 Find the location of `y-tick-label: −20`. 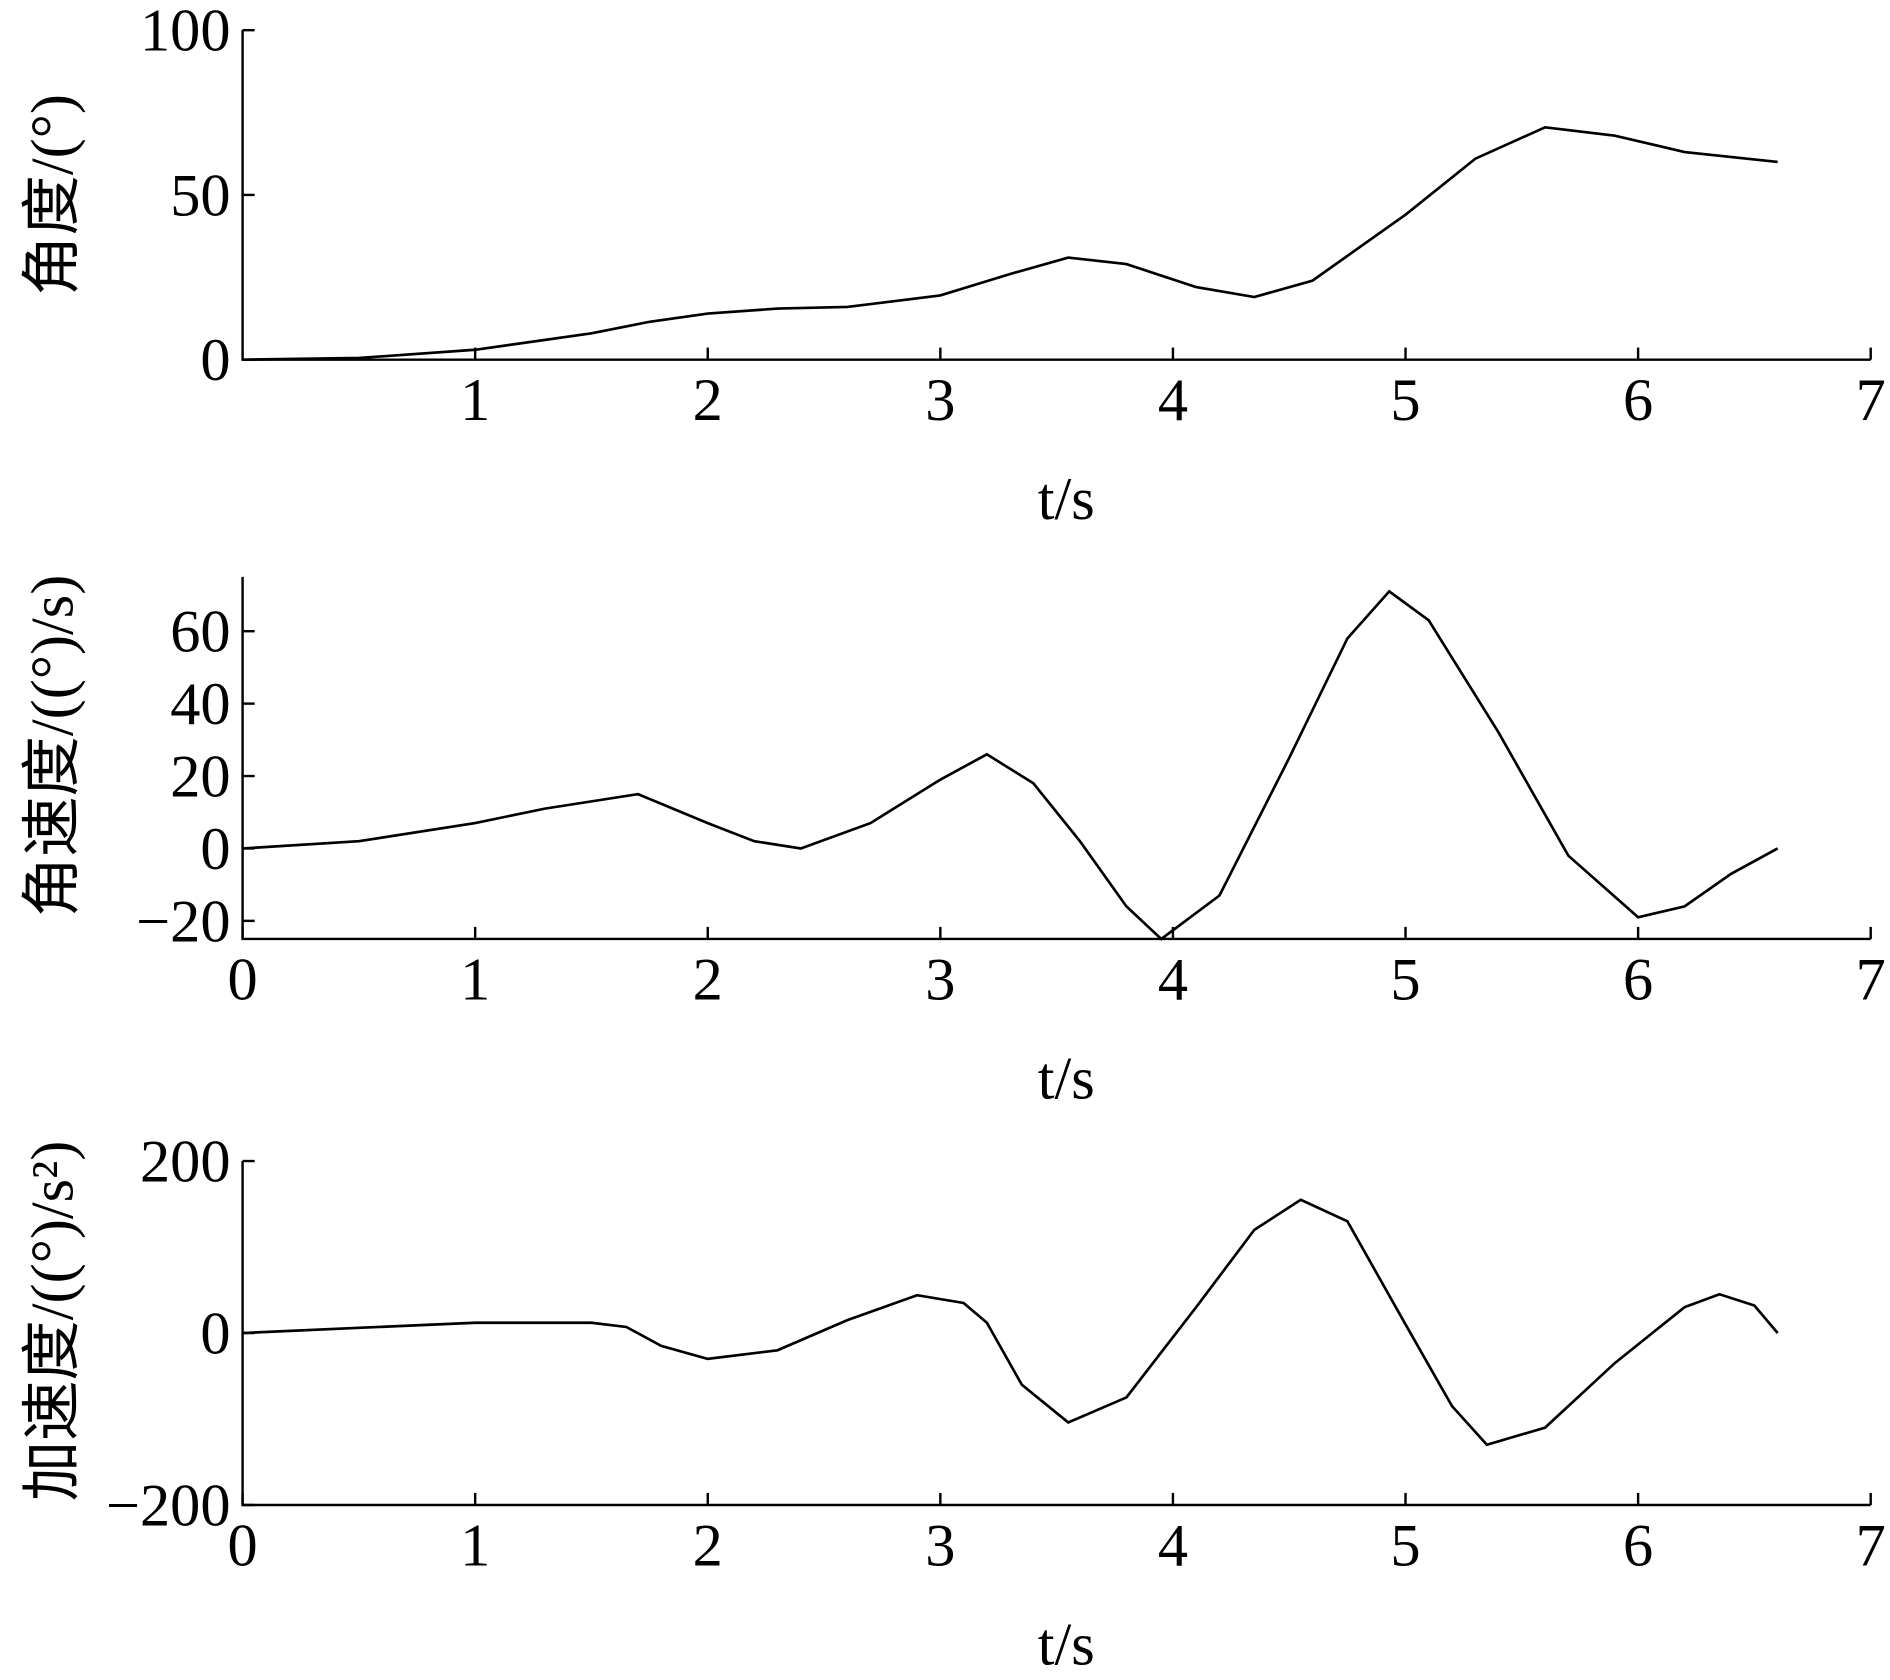

y-tick-label: −20 is located at coordinates (183, 921).